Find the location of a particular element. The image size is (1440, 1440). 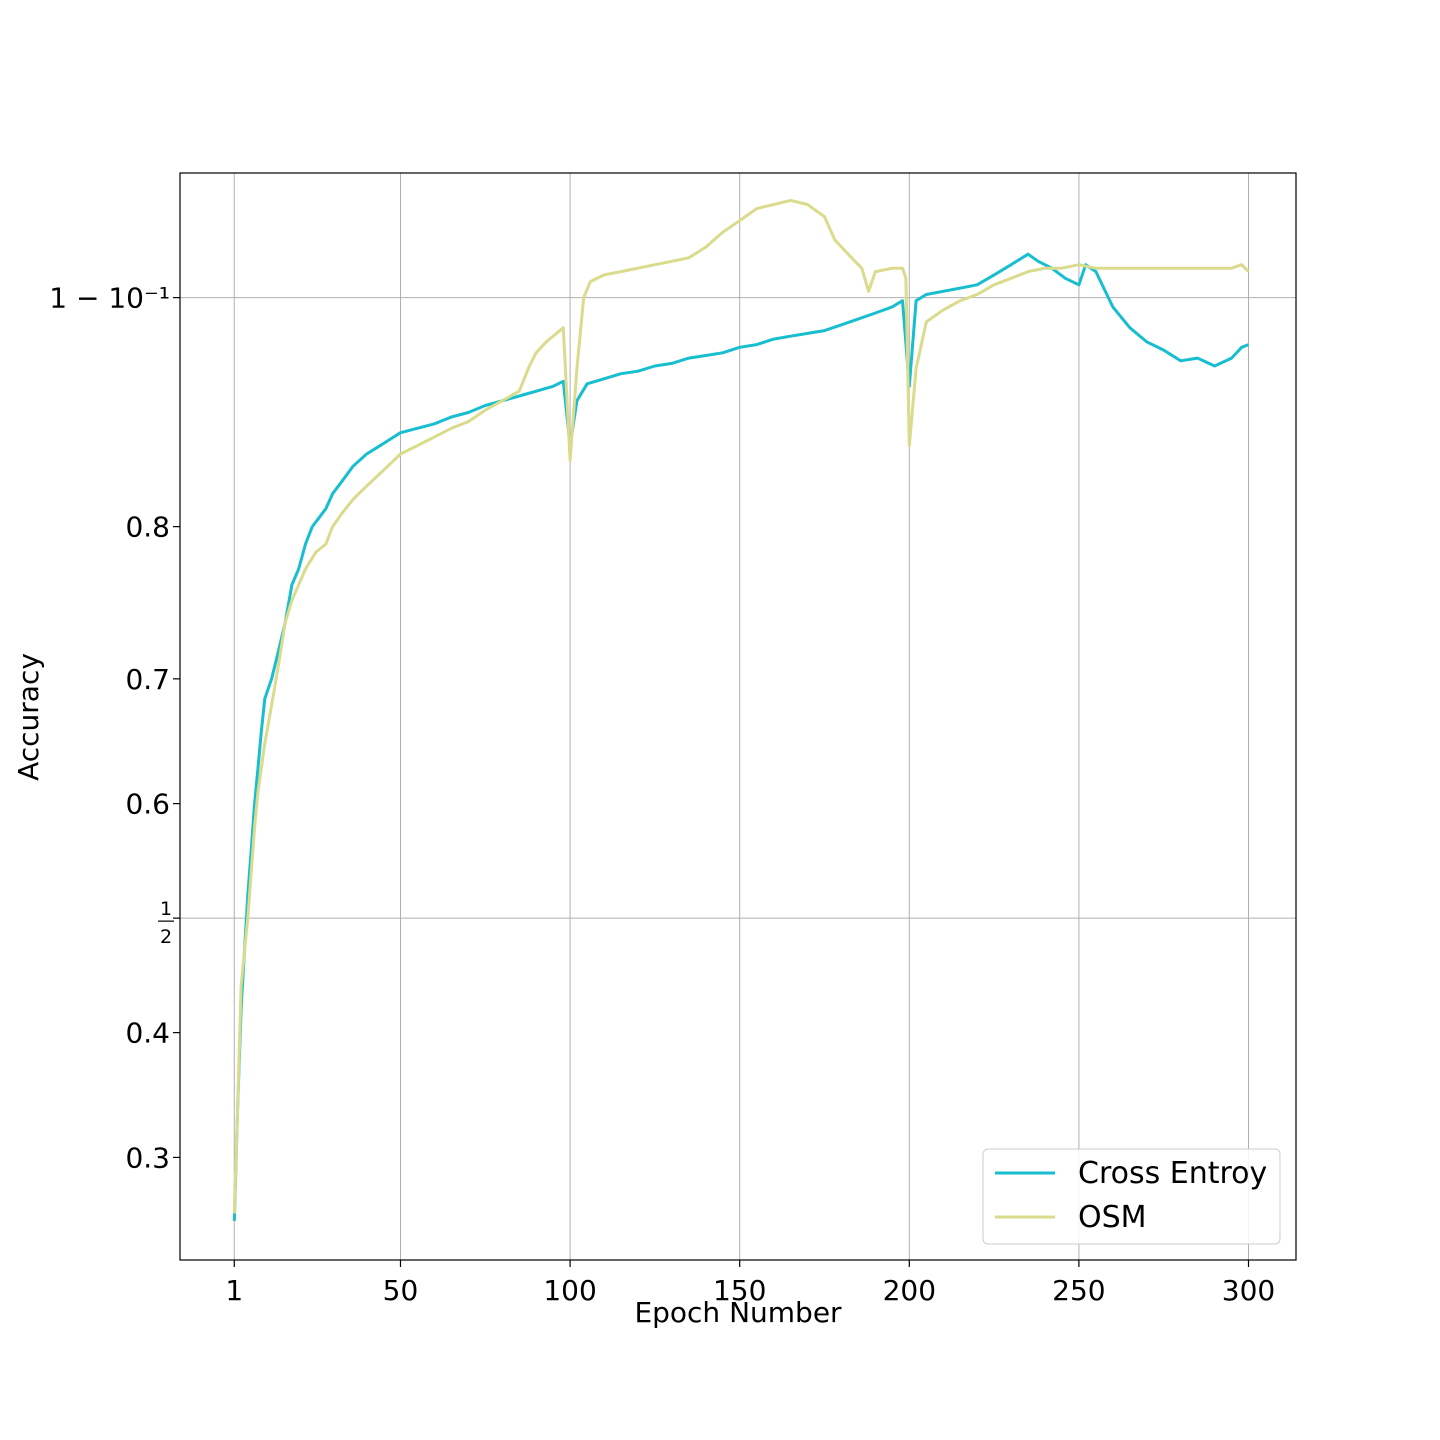

y-tick-label: 0.6 is located at coordinates (147, 804).